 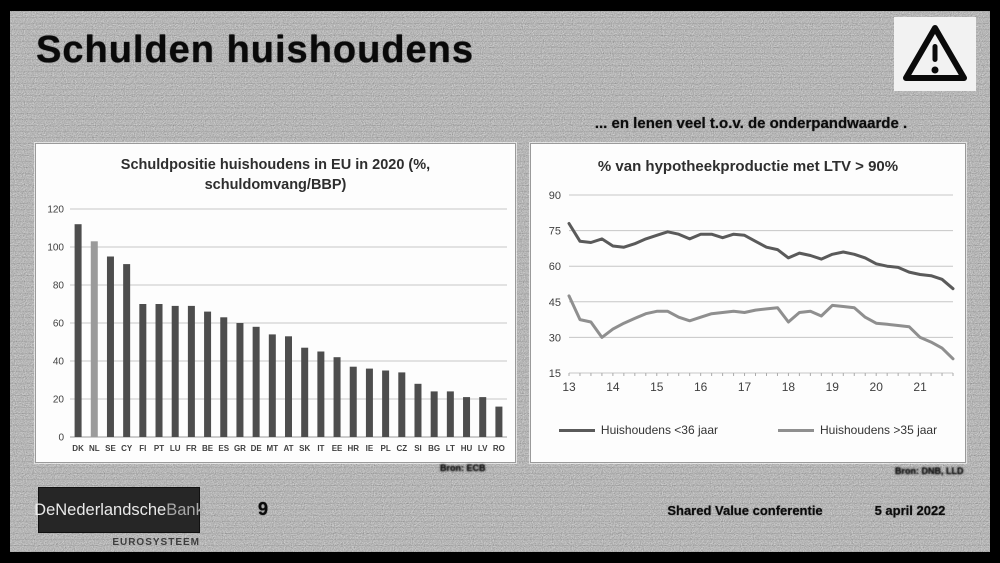 What do you see at coordinates (499, 422) in the screenshot?
I see `bar-RO` at bounding box center [499, 422].